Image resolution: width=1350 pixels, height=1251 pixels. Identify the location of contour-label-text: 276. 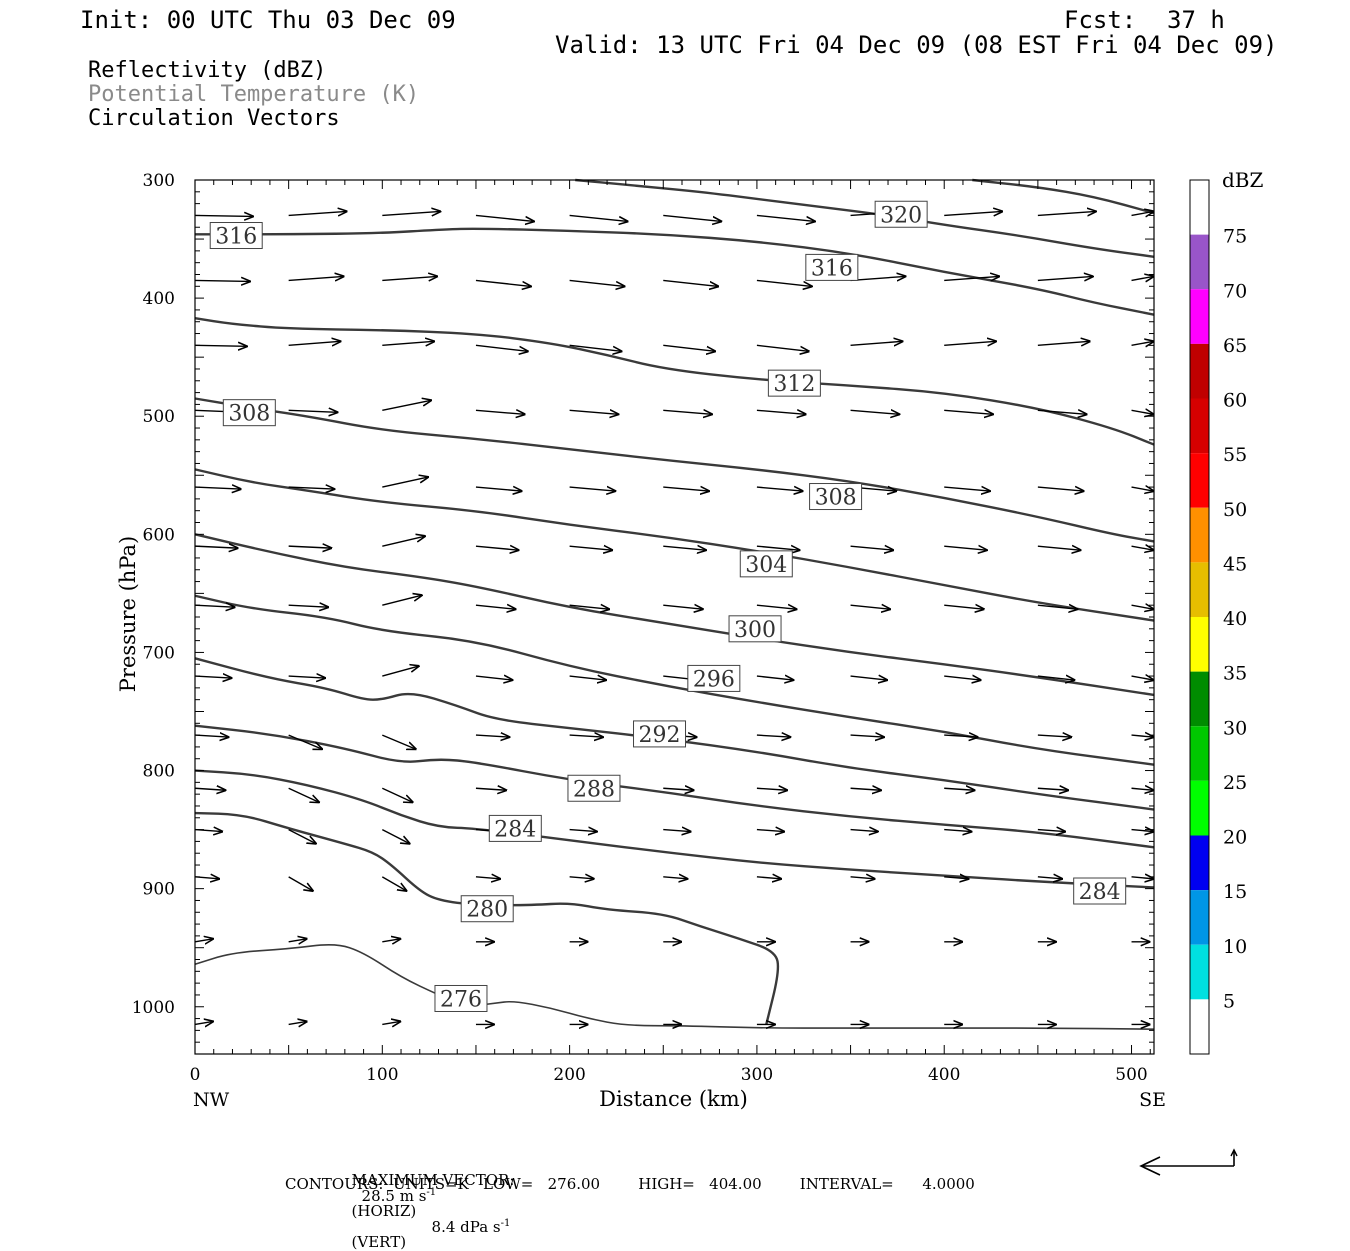
(461, 999).